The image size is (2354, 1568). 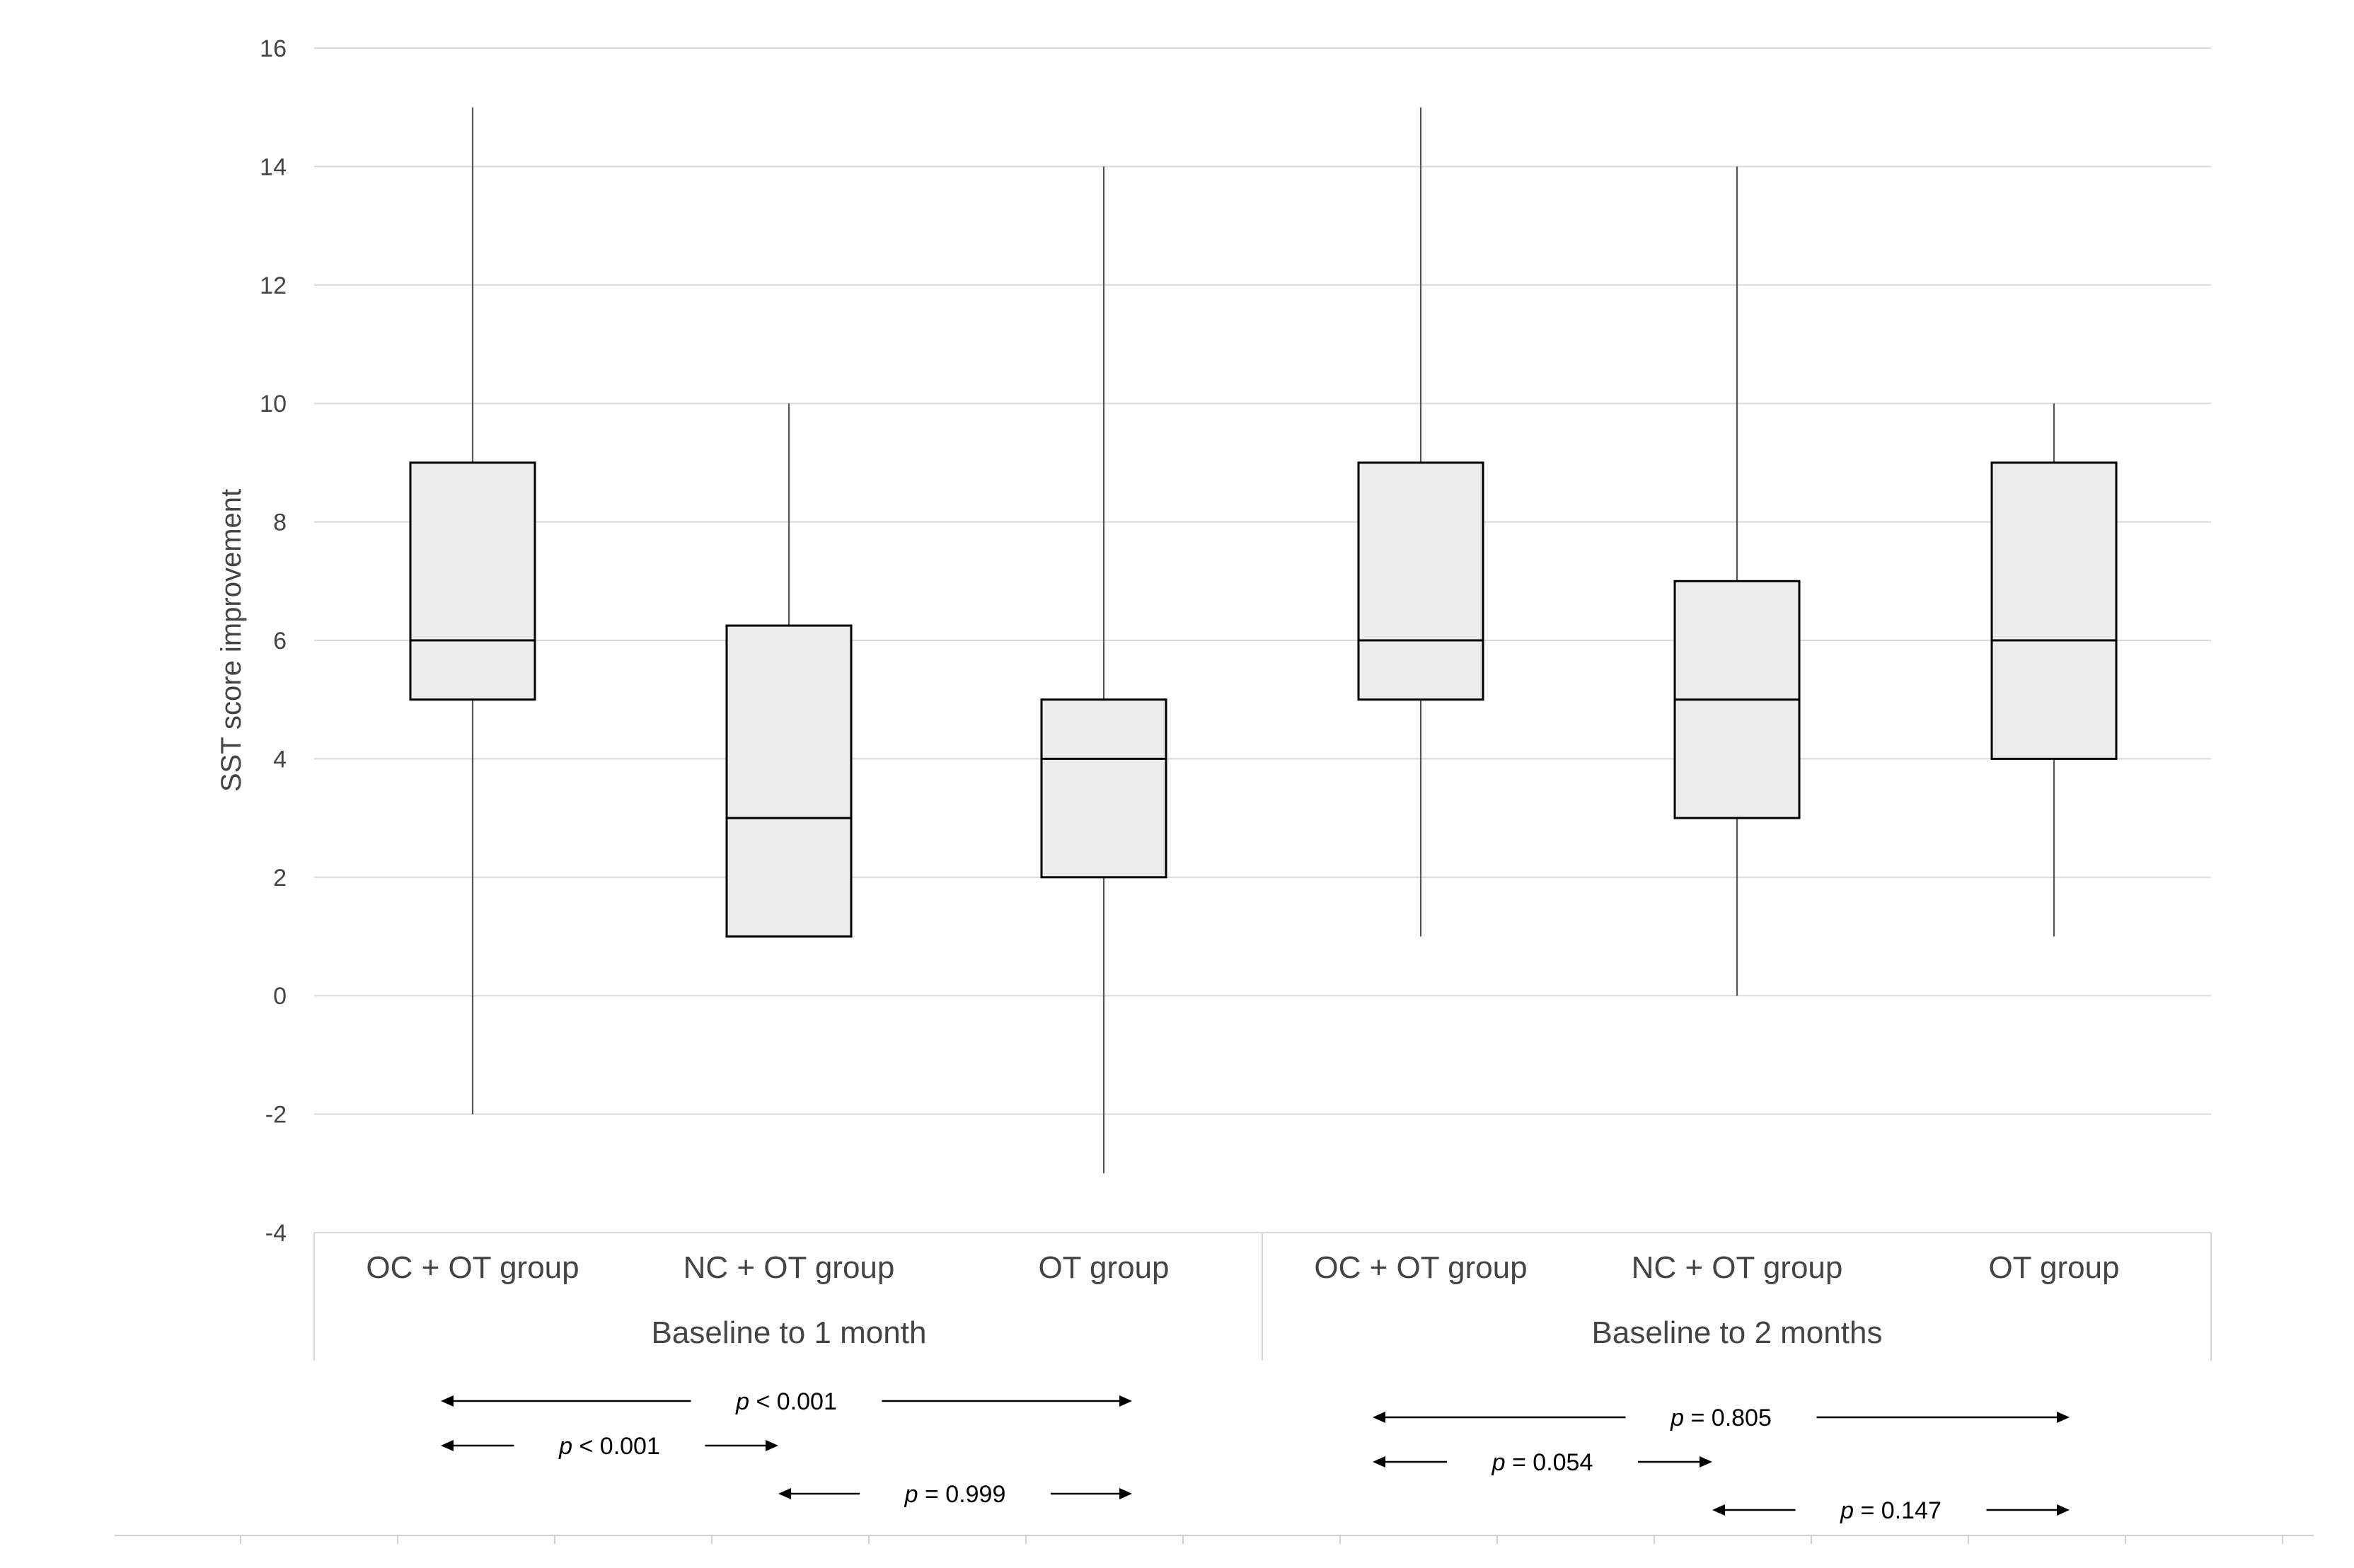 I want to click on p-value-text: = 0.147, so click(x=1898, y=1510).